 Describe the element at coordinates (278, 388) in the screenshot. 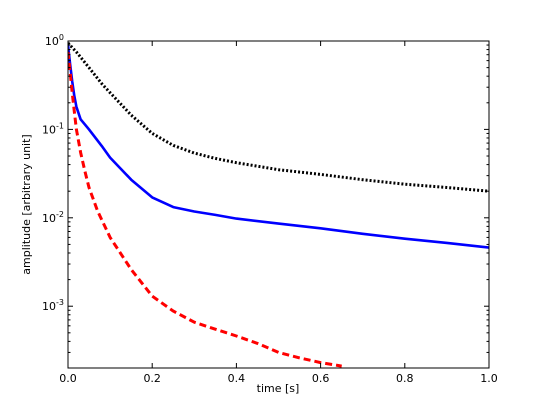

I see `x-axis-label: time [s]` at that location.